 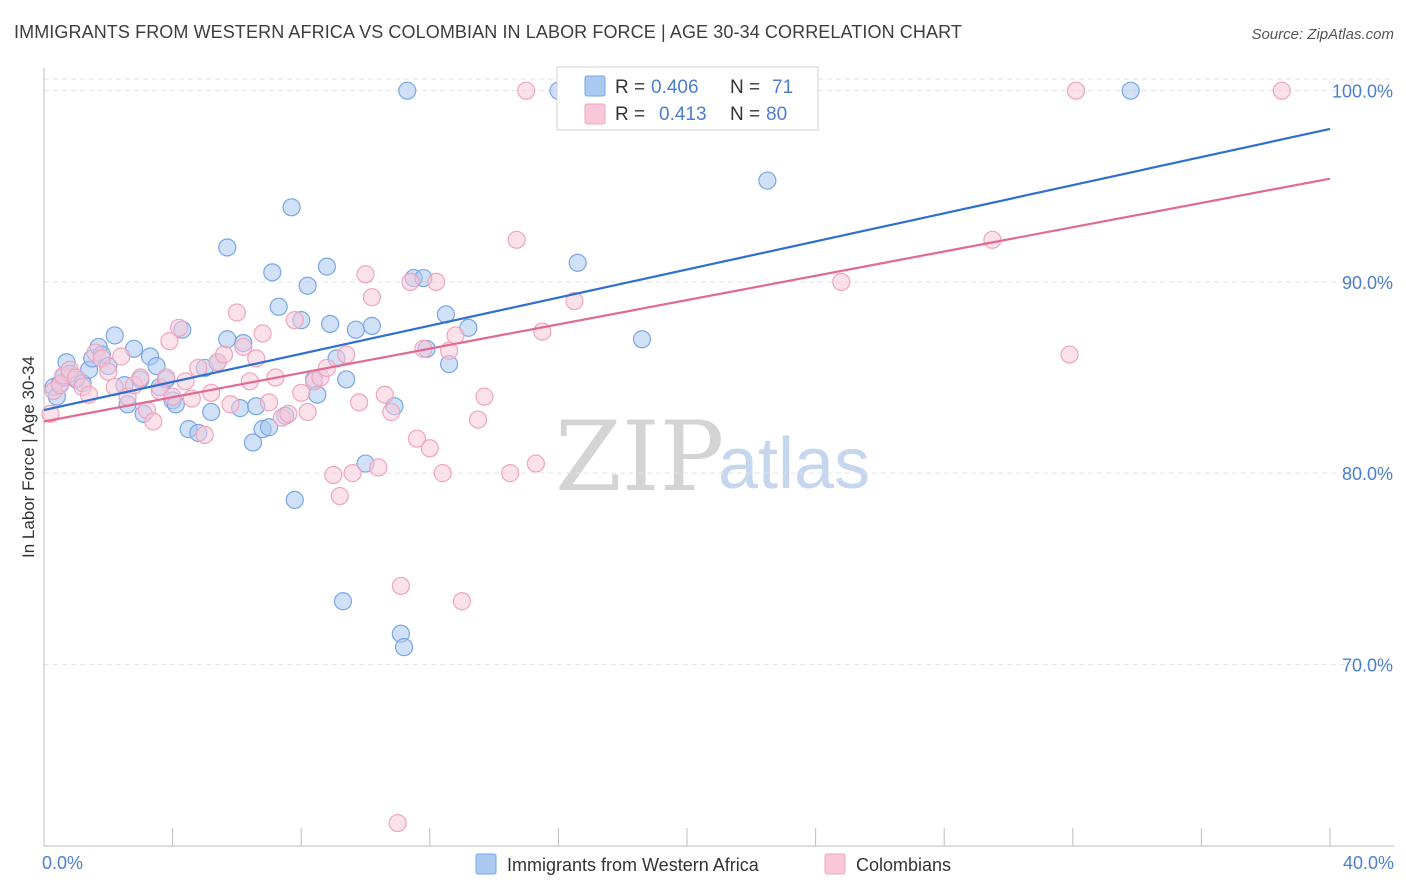 What do you see at coordinates (633, 865) in the screenshot?
I see `bottom-legend-label-western-africa: Immigrants from Western Africa` at bounding box center [633, 865].